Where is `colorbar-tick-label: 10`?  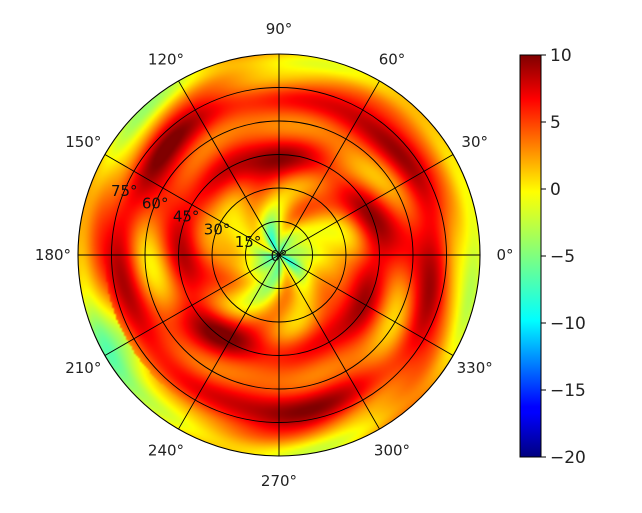 colorbar-tick-label: 10 is located at coordinates (561, 56).